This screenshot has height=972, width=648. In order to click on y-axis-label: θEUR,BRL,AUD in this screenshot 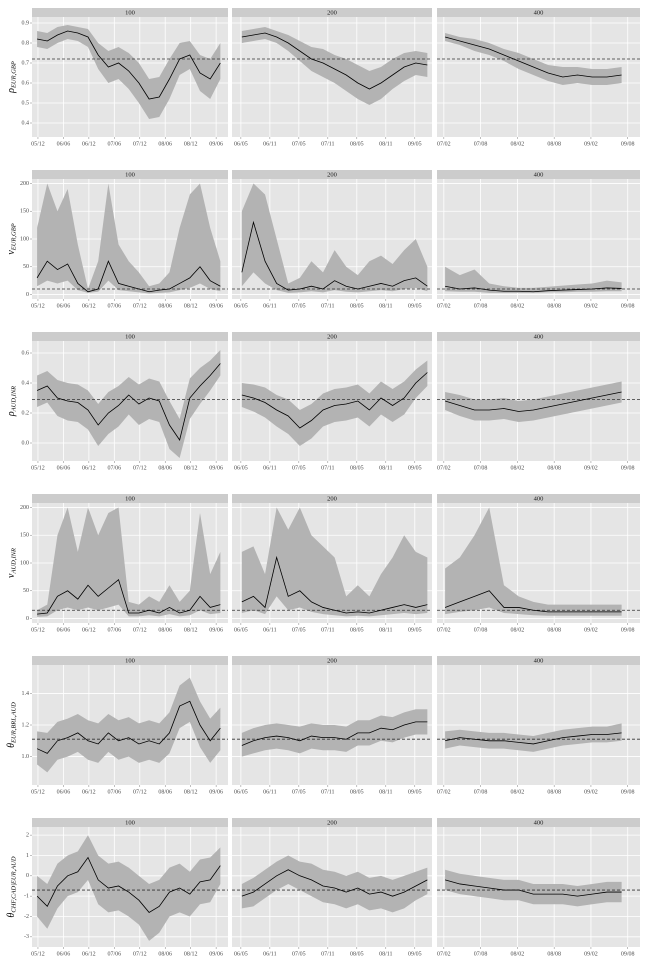, I will do `click(12, 725)`.